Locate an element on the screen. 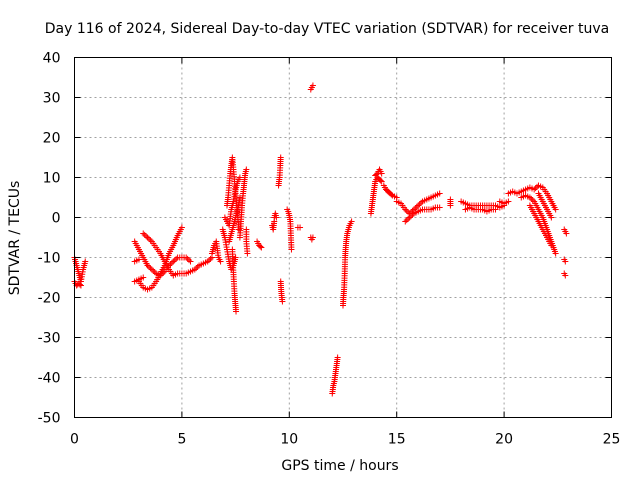 The image size is (640, 480). x-tick-labels: 0 5 10 15 20 25 is located at coordinates (345, 440).